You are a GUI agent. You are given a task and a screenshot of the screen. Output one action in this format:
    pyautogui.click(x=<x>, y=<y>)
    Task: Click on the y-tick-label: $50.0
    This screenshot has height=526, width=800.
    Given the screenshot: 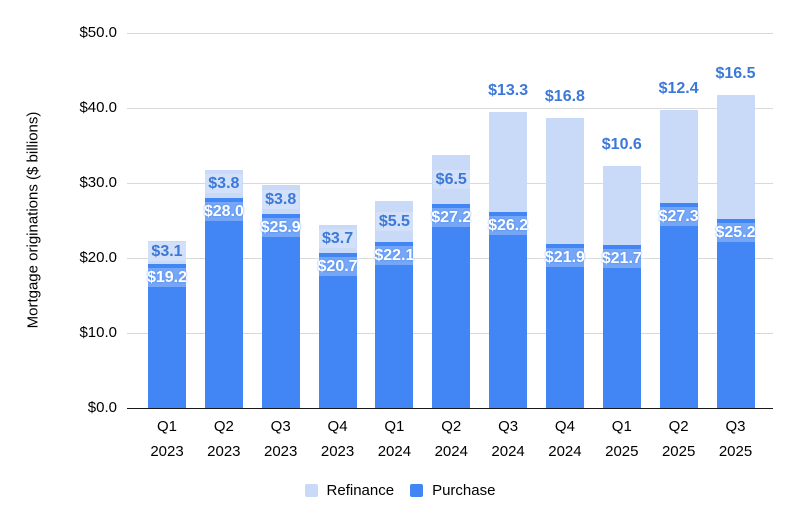 What is the action you would take?
    pyautogui.click(x=98, y=32)
    